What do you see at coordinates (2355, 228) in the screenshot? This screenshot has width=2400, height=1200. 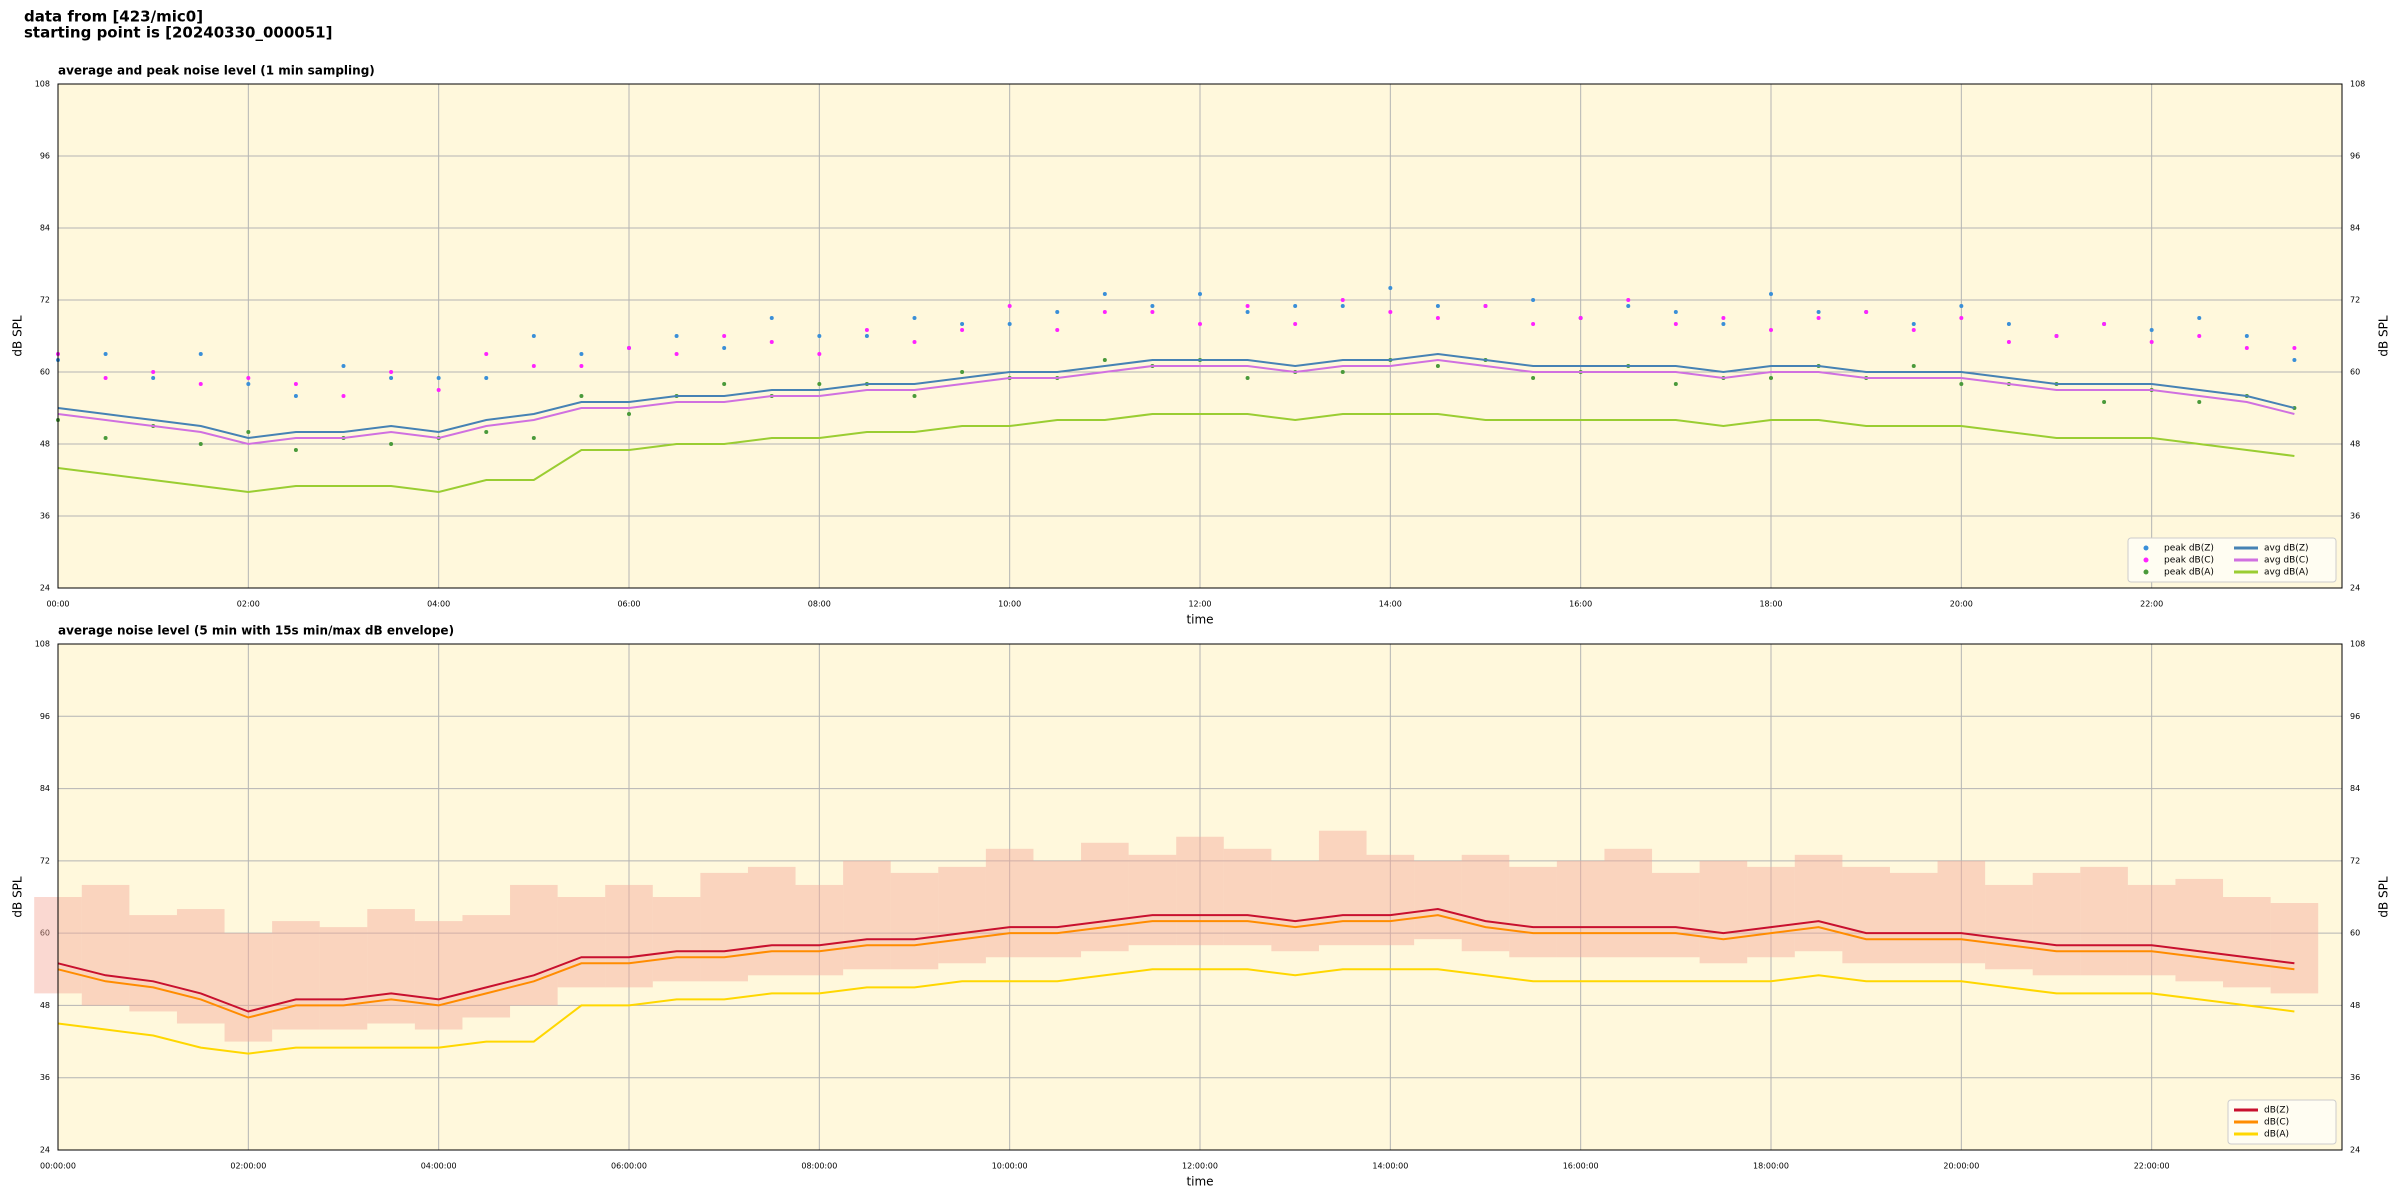 I see `y-tick-label-right: 84` at bounding box center [2355, 228].